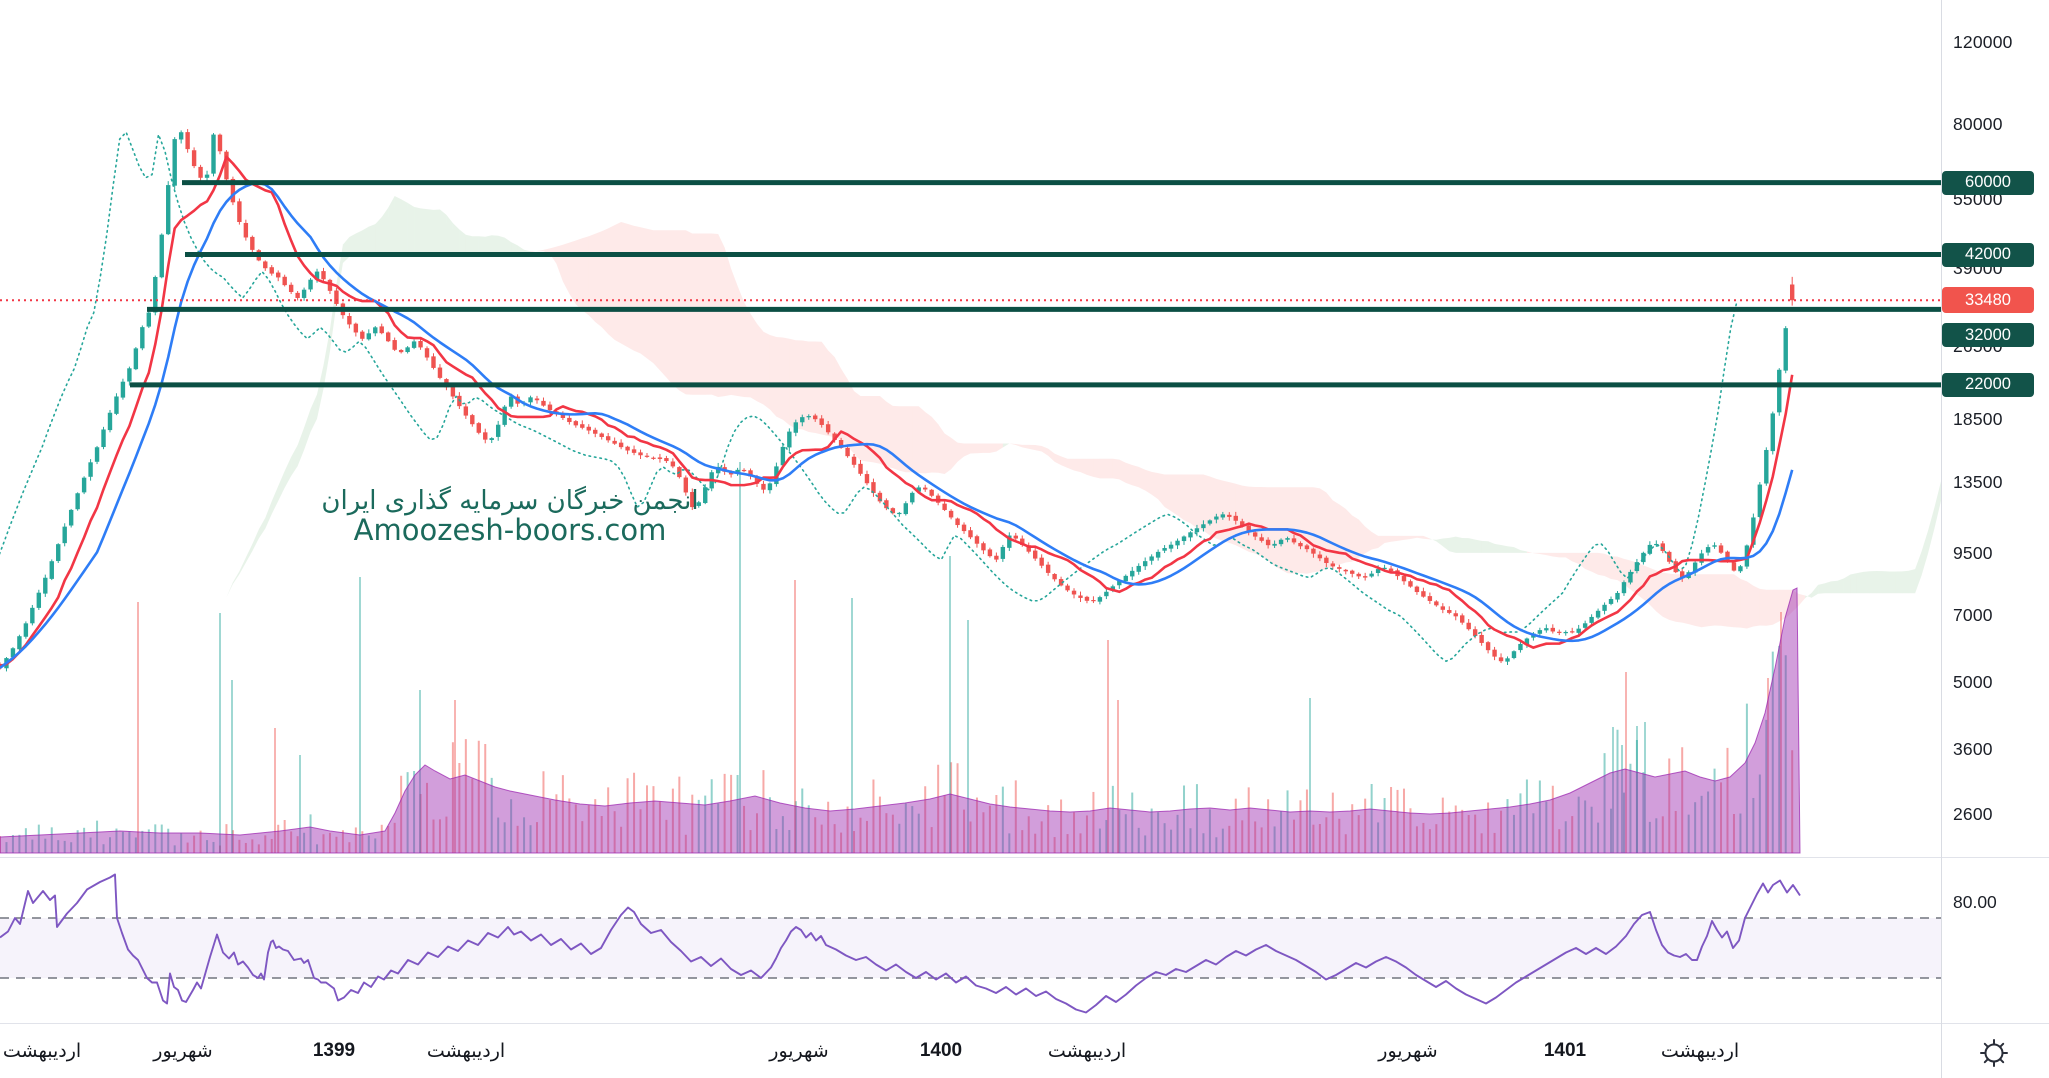 The image size is (2049, 1078). What do you see at coordinates (1565, 1050) in the screenshot?
I see `time-axis-year-label: 1401` at bounding box center [1565, 1050].